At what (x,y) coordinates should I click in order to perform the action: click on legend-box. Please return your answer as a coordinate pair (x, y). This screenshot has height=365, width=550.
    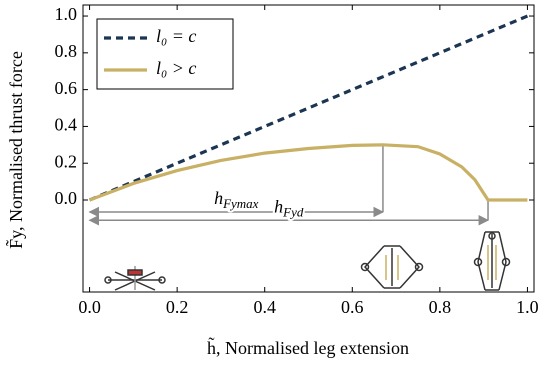
    Looking at the image, I should click on (165, 54).